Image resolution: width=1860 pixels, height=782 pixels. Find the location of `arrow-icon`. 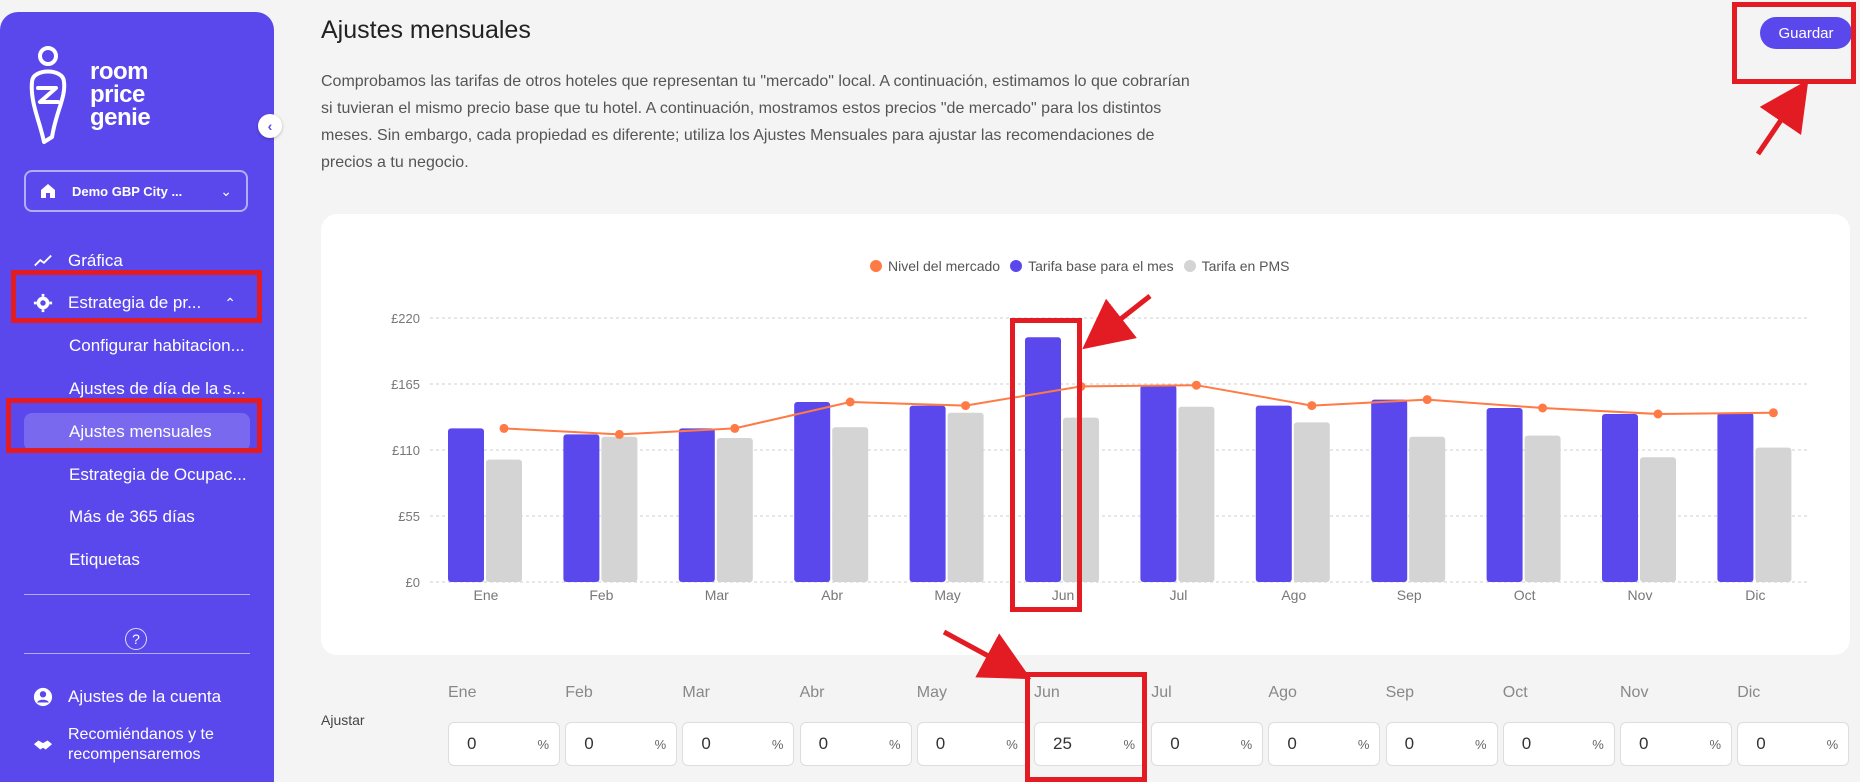

arrow-icon is located at coordinates (987, 654).